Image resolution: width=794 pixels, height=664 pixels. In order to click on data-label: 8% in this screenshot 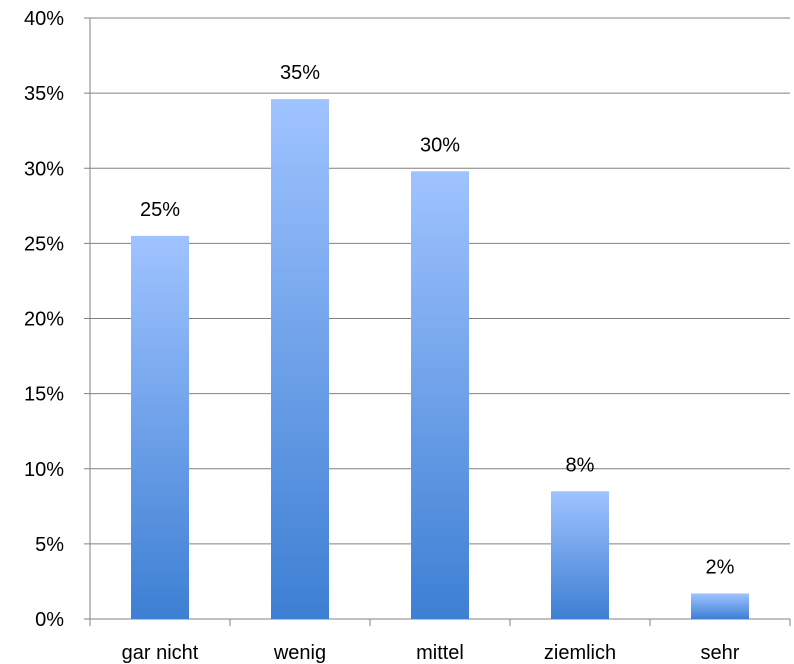, I will do `click(580, 465)`.